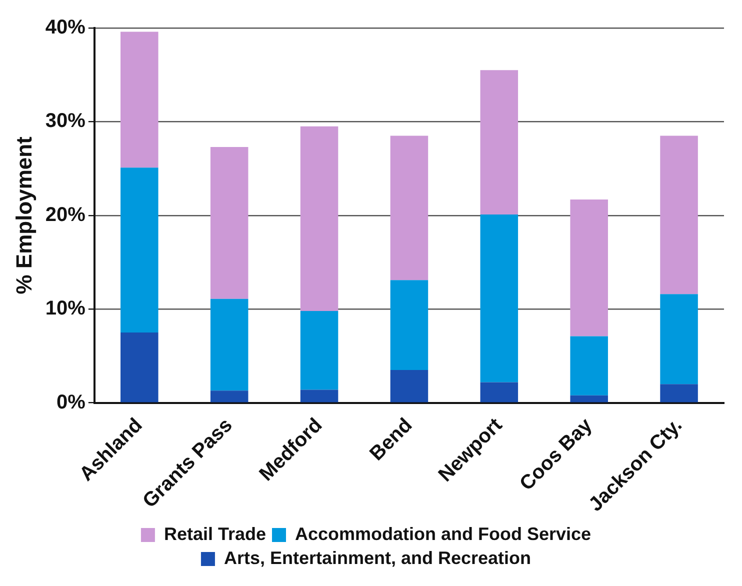  What do you see at coordinates (71, 402) in the screenshot?
I see `y-tick-label: 0%` at bounding box center [71, 402].